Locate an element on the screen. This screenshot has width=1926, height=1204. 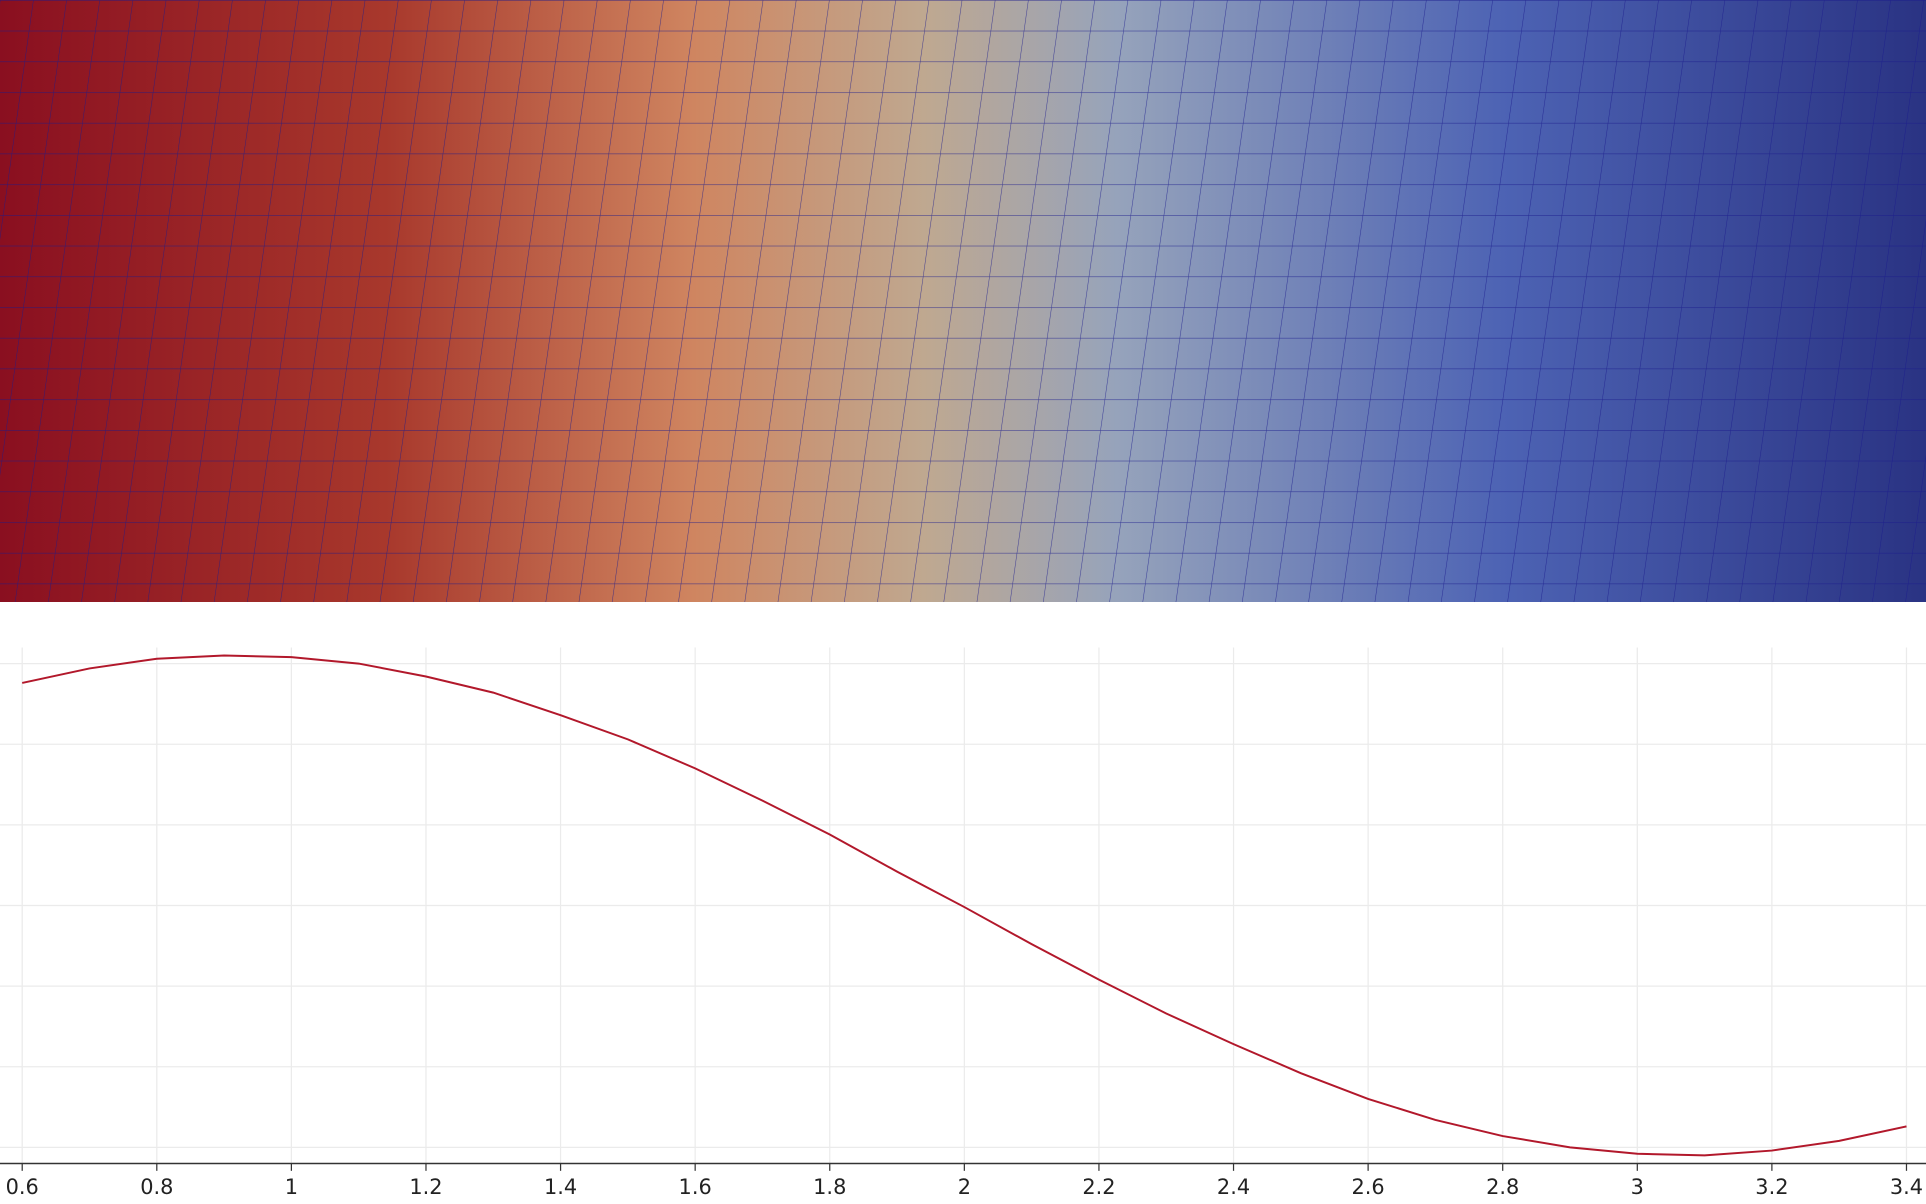
x-tick-label: 1 is located at coordinates (291, 1187).